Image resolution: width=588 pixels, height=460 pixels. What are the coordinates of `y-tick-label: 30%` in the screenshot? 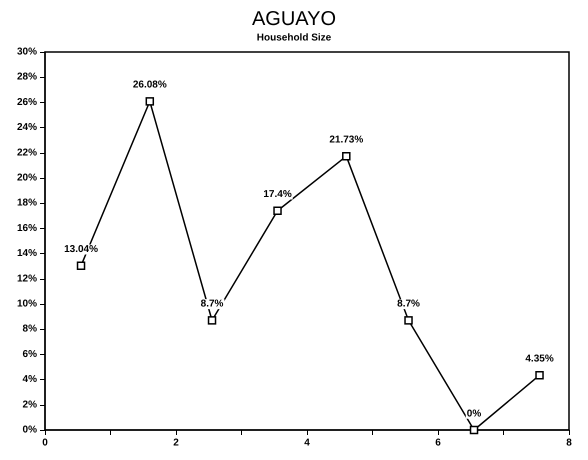 It's located at (27, 52).